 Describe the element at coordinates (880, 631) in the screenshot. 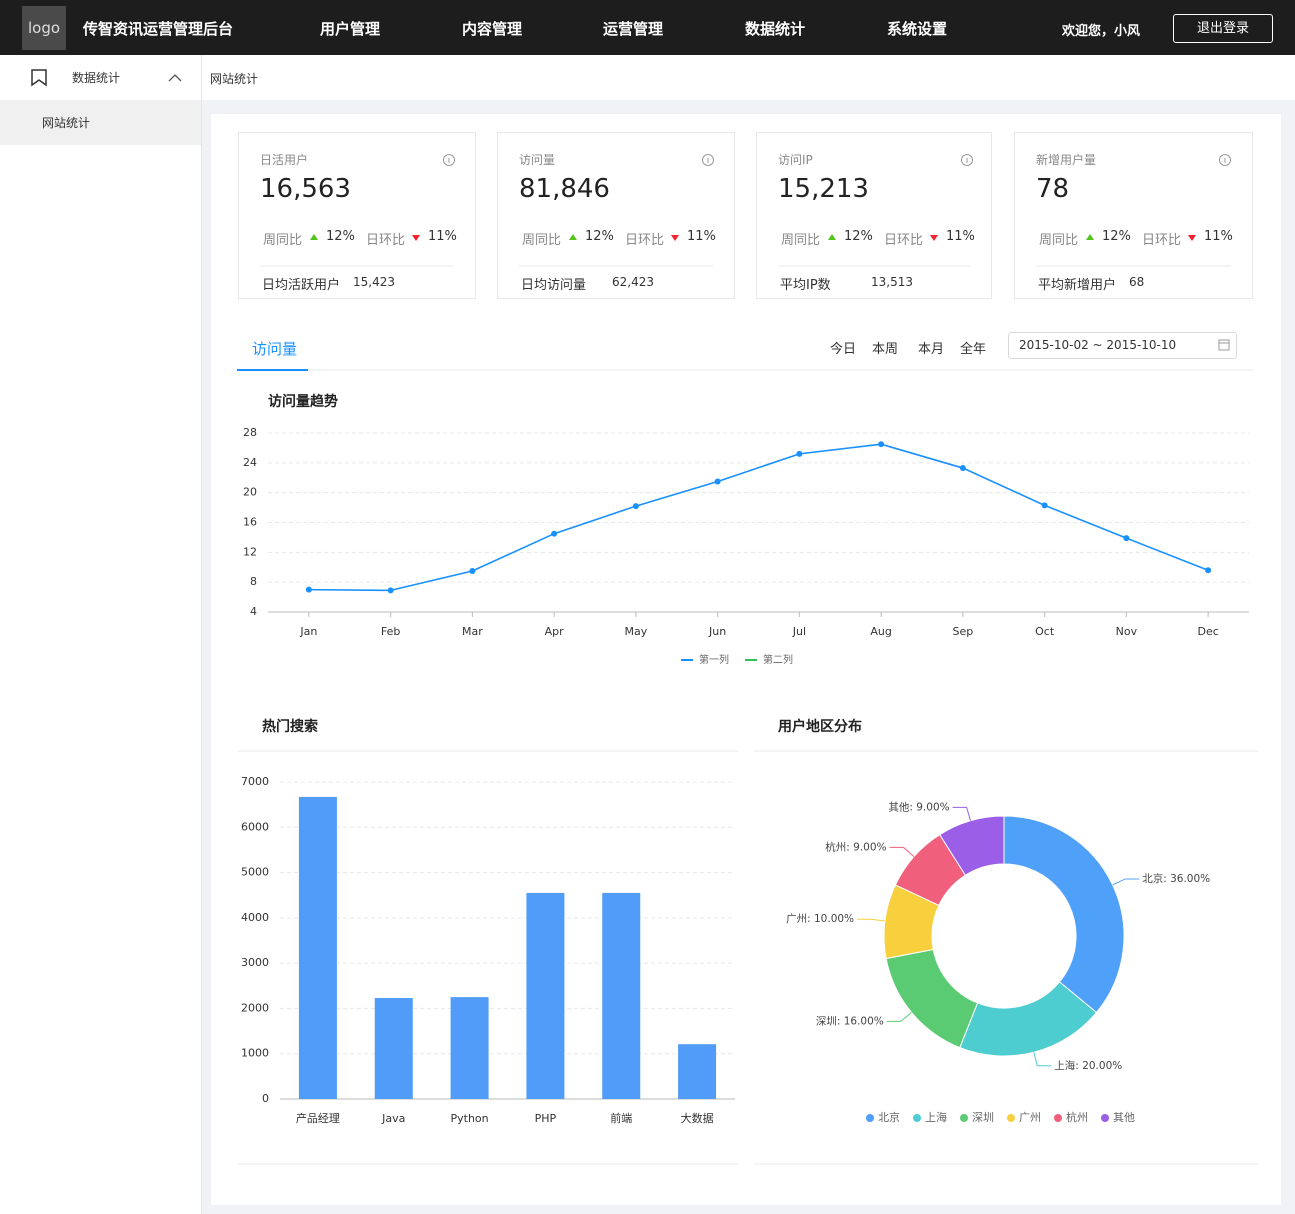

I see `x-tick-label: Aug` at that location.